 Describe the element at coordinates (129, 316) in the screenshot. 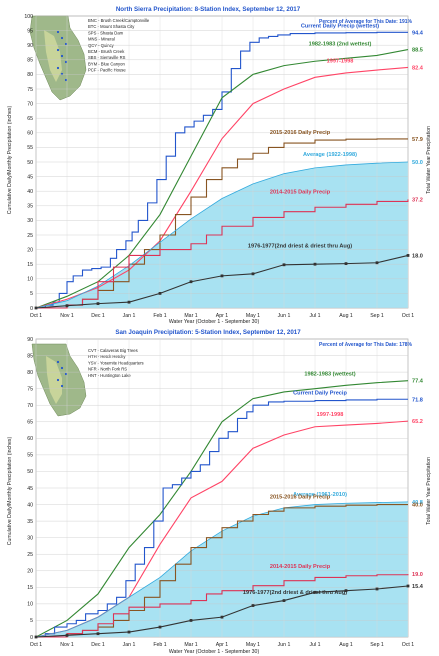

I see `north-sierra-x-tick-label: Jan 1` at that location.